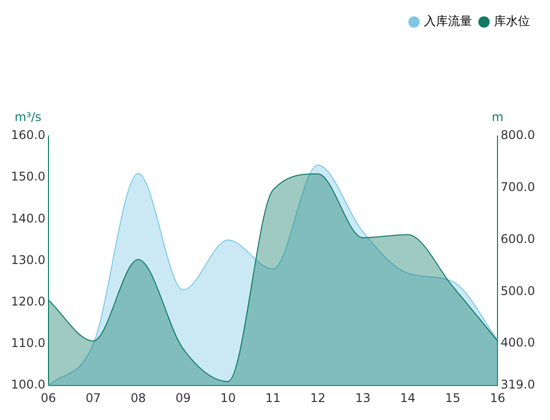 The height and width of the screenshot is (420, 550). Describe the element at coordinates (408, 397) in the screenshot. I see `x-tick-label: 14` at that location.